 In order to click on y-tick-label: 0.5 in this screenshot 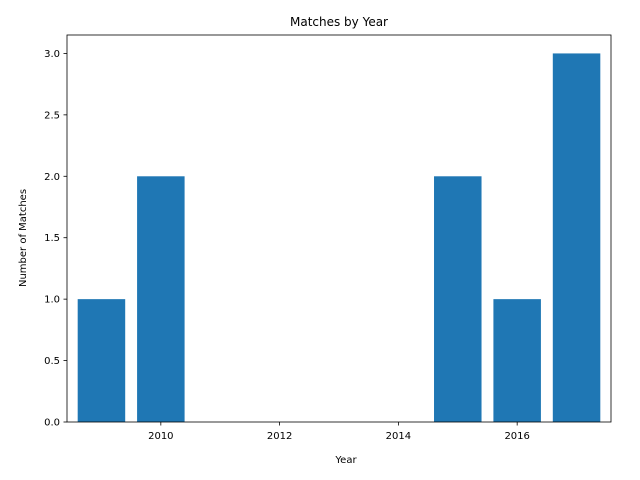, I will do `click(52, 361)`.